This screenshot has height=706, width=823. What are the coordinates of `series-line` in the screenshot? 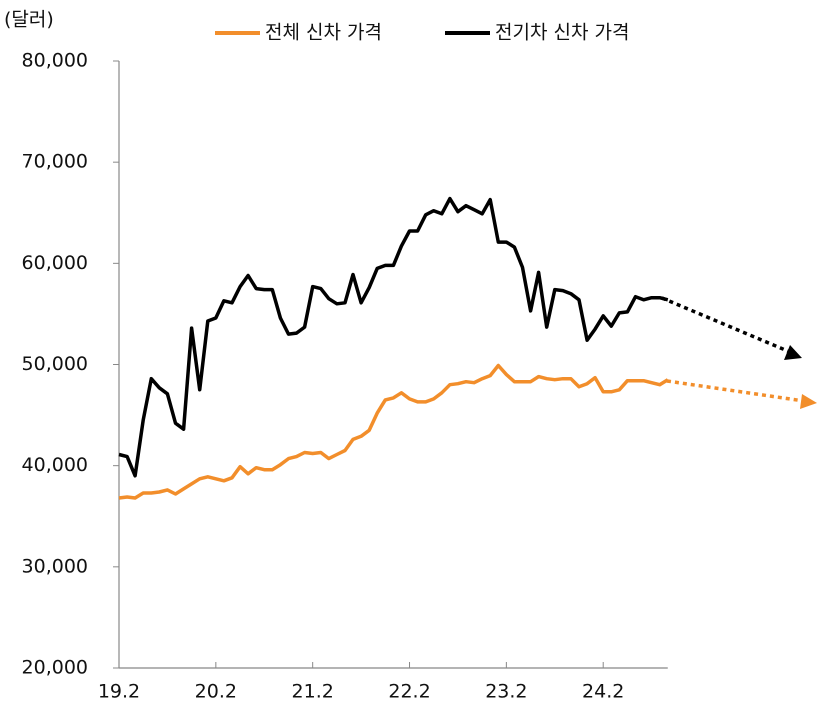 It's located at (393, 431).